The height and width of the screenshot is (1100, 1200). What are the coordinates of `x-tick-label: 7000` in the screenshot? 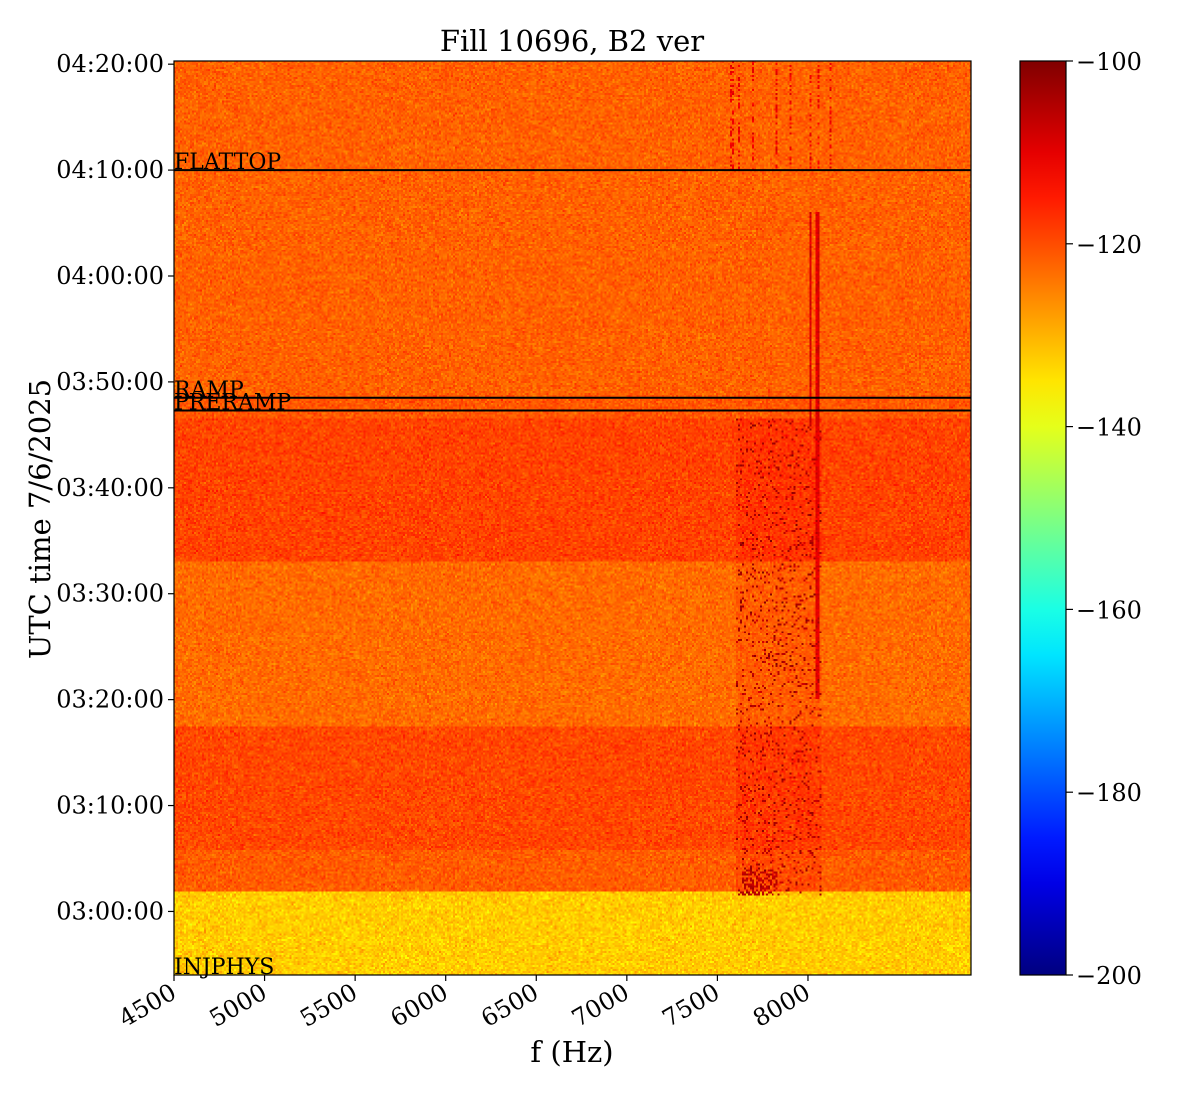 It's located at (600, 1005).